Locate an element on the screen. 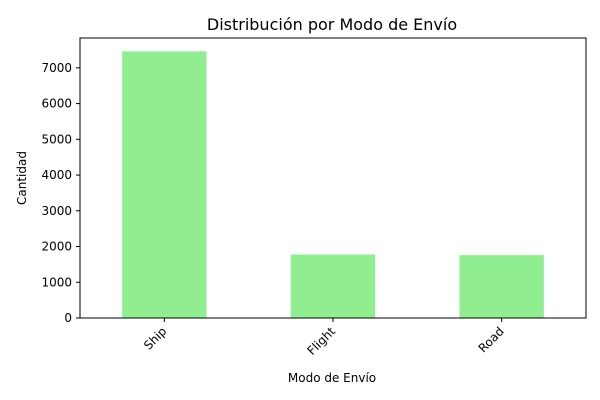  bar-road is located at coordinates (501, 286).